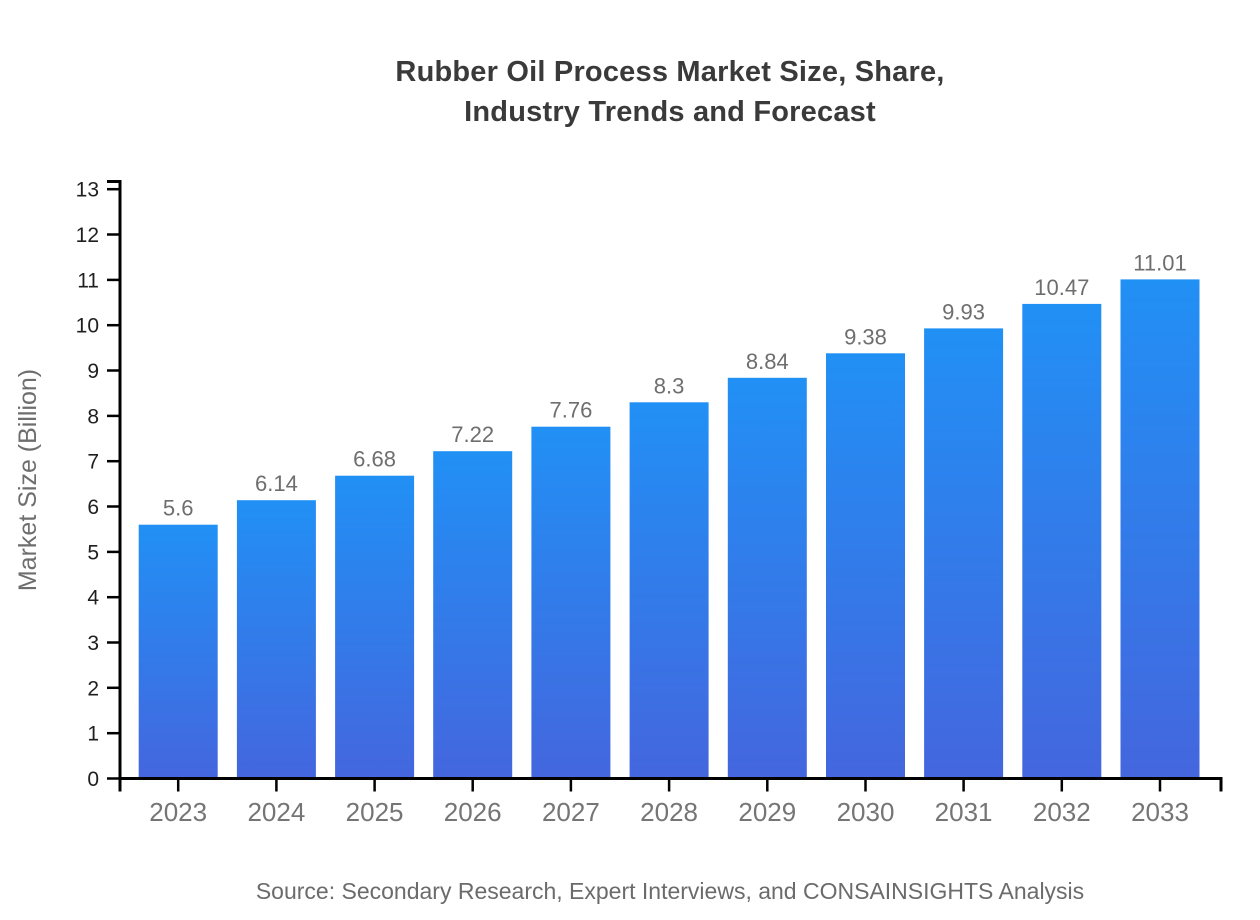 Image resolution: width=1260 pixels, height=920 pixels. I want to click on y-tick-label: 9, so click(93, 371).